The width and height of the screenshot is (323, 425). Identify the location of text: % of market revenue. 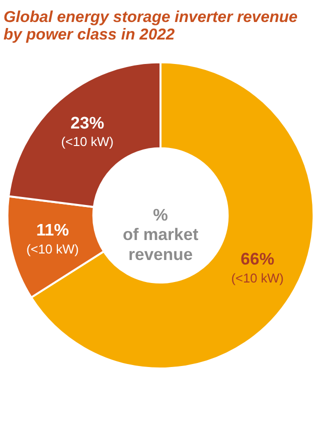
(160, 234).